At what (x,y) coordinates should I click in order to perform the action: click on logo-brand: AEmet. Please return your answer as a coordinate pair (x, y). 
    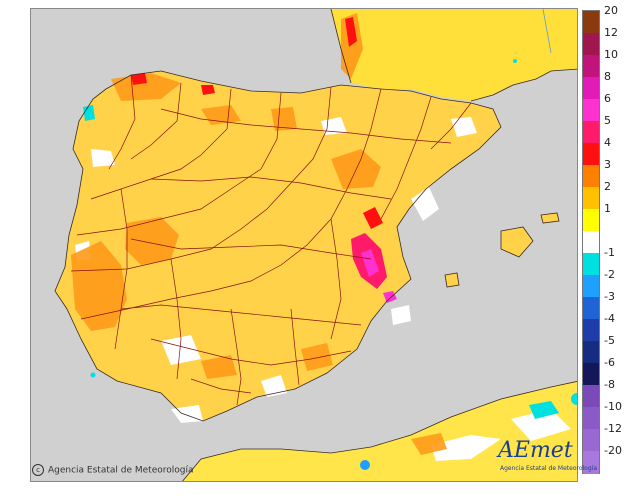
    Looking at the image, I should click on (535, 450).